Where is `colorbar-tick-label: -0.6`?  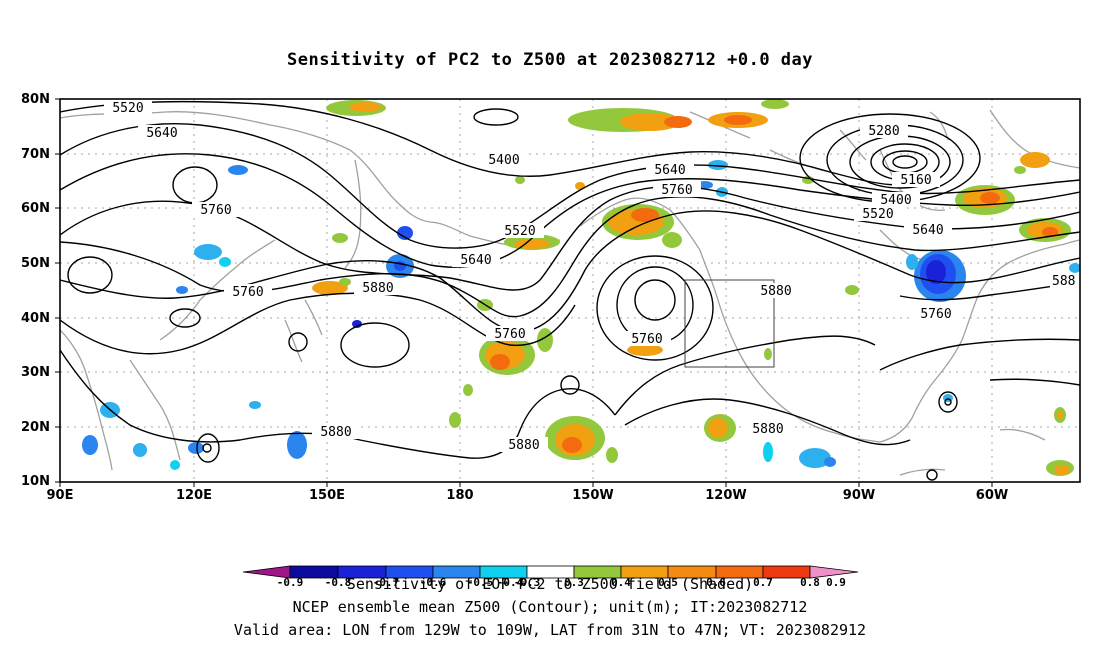
colorbar-tick-label: -0.6 is located at coordinates (433, 582).